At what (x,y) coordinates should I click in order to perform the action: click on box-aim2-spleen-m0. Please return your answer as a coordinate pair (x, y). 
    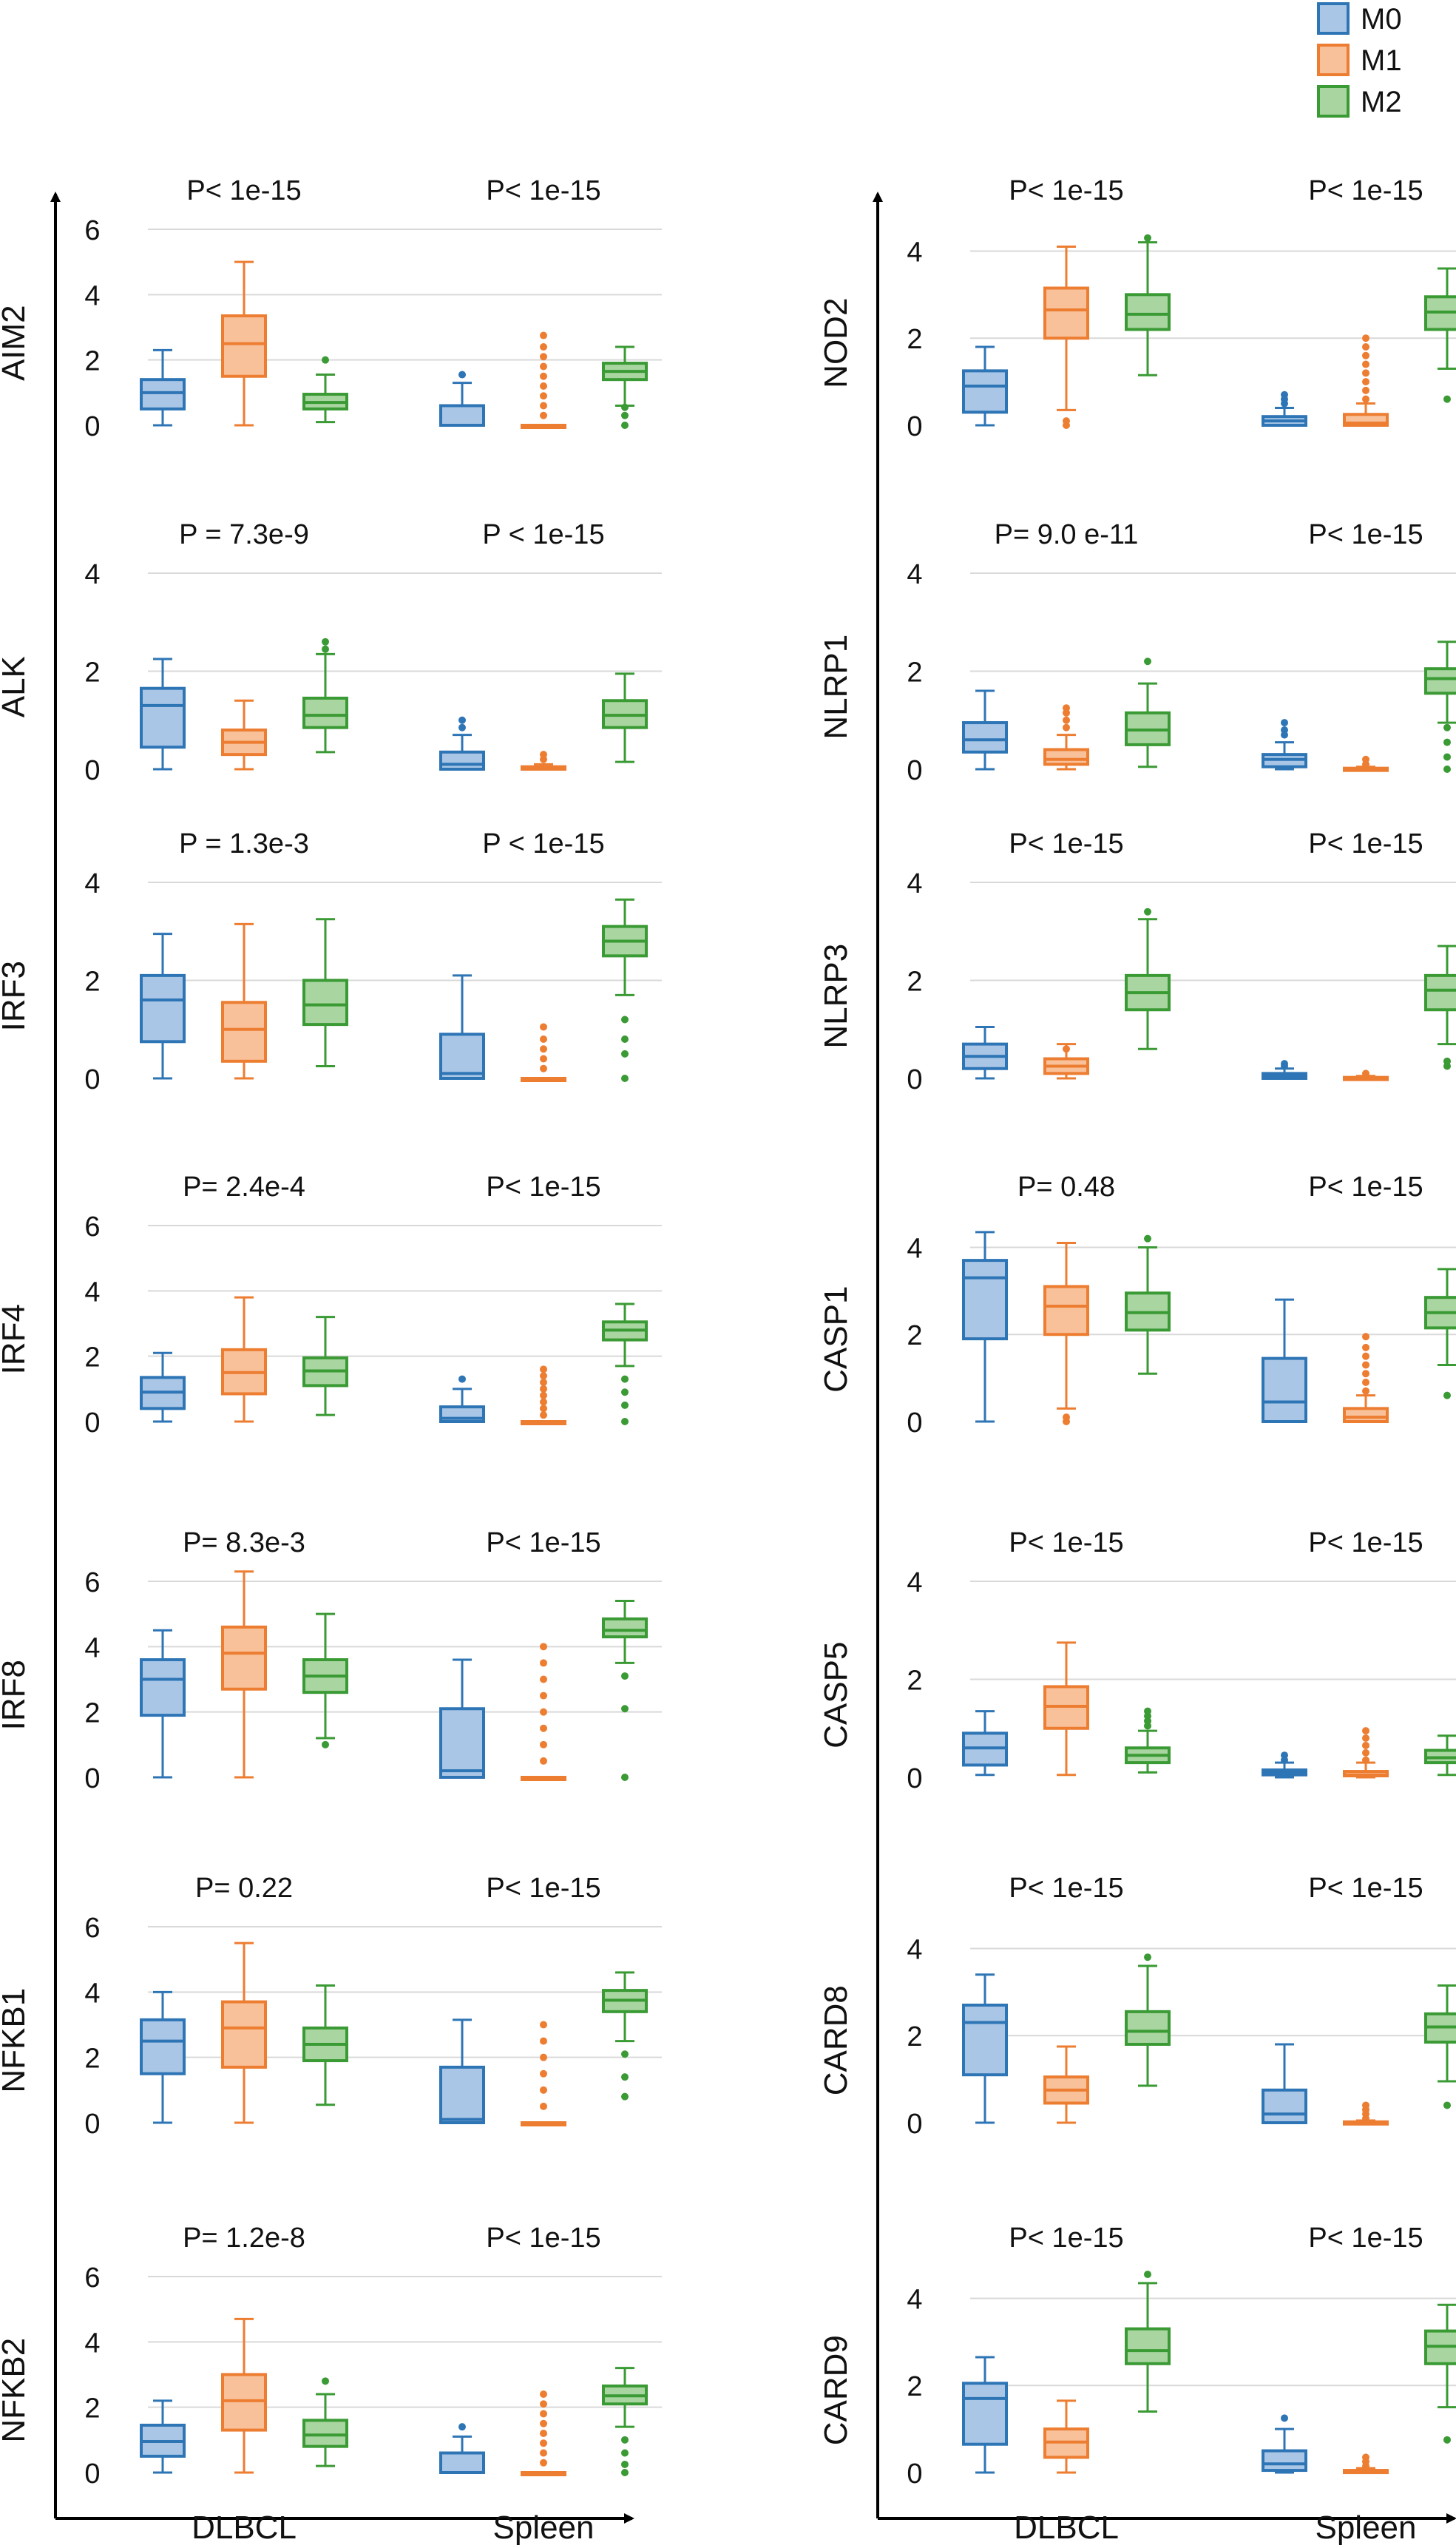
    Looking at the image, I should click on (462, 399).